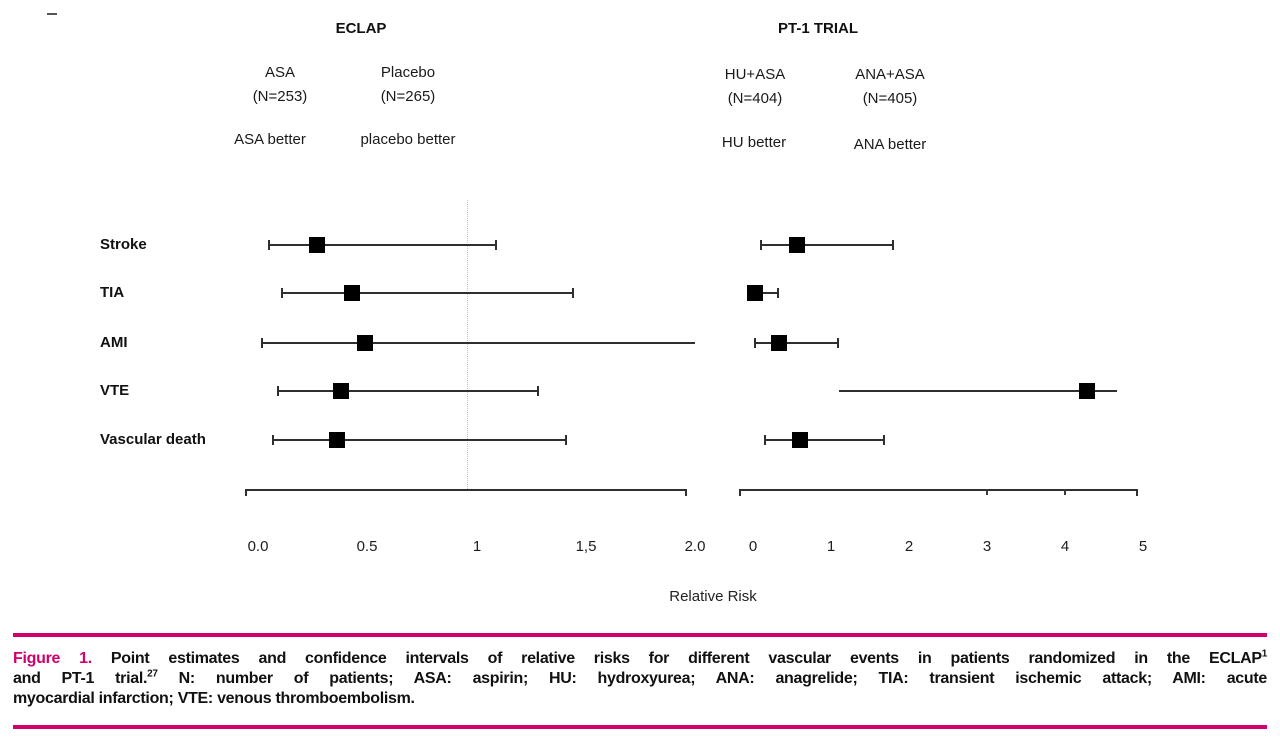  I want to click on reference-line-rr1-eclap, so click(467, 344).